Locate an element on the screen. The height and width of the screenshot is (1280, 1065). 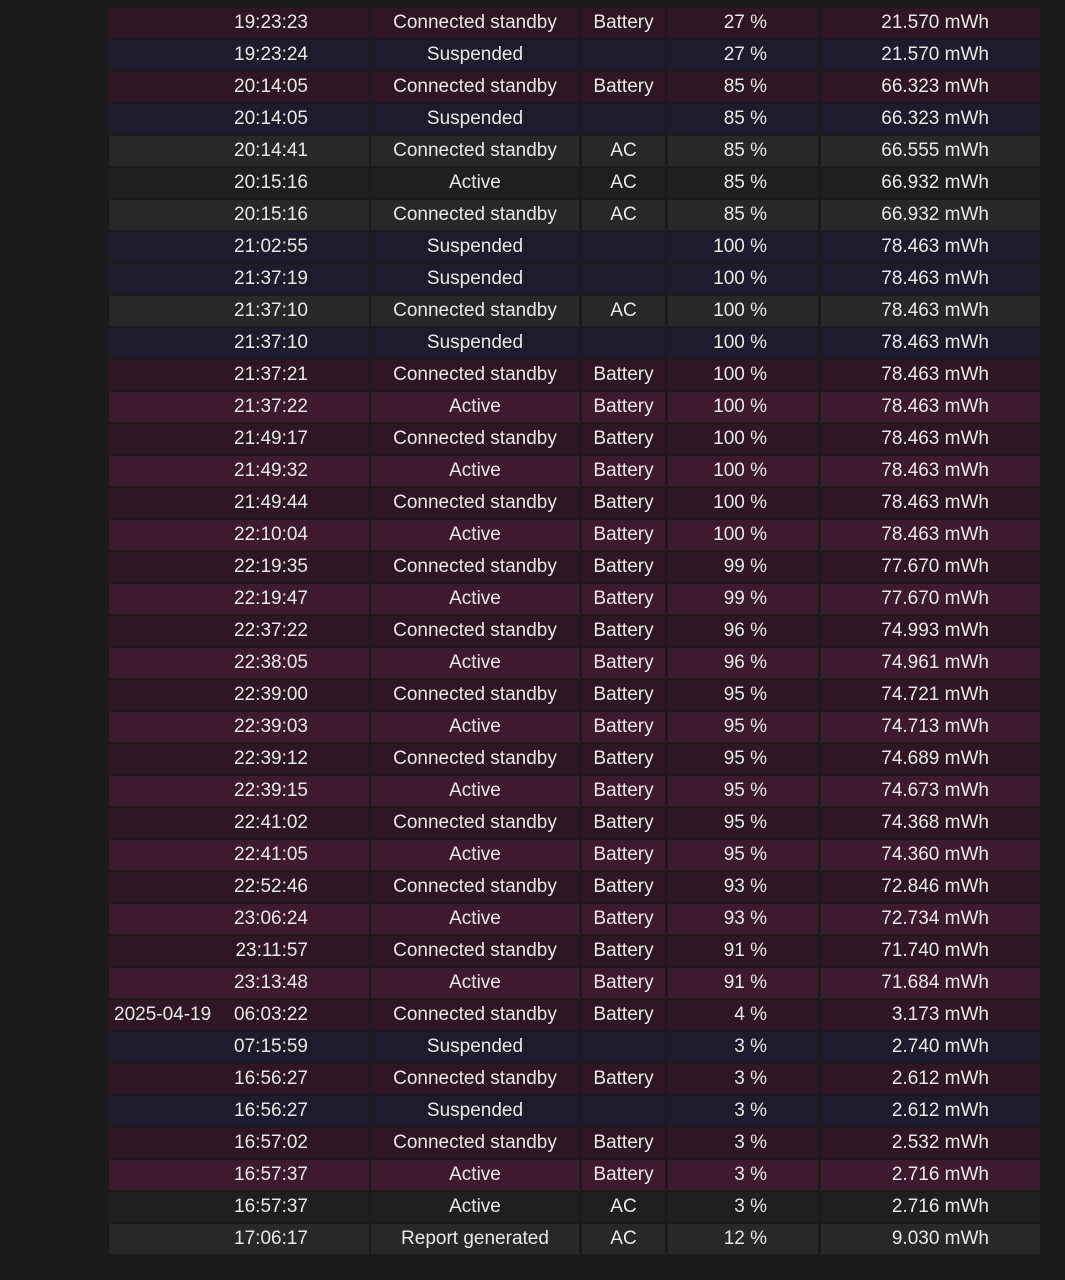
percent-text: 91 % is located at coordinates (745, 982).